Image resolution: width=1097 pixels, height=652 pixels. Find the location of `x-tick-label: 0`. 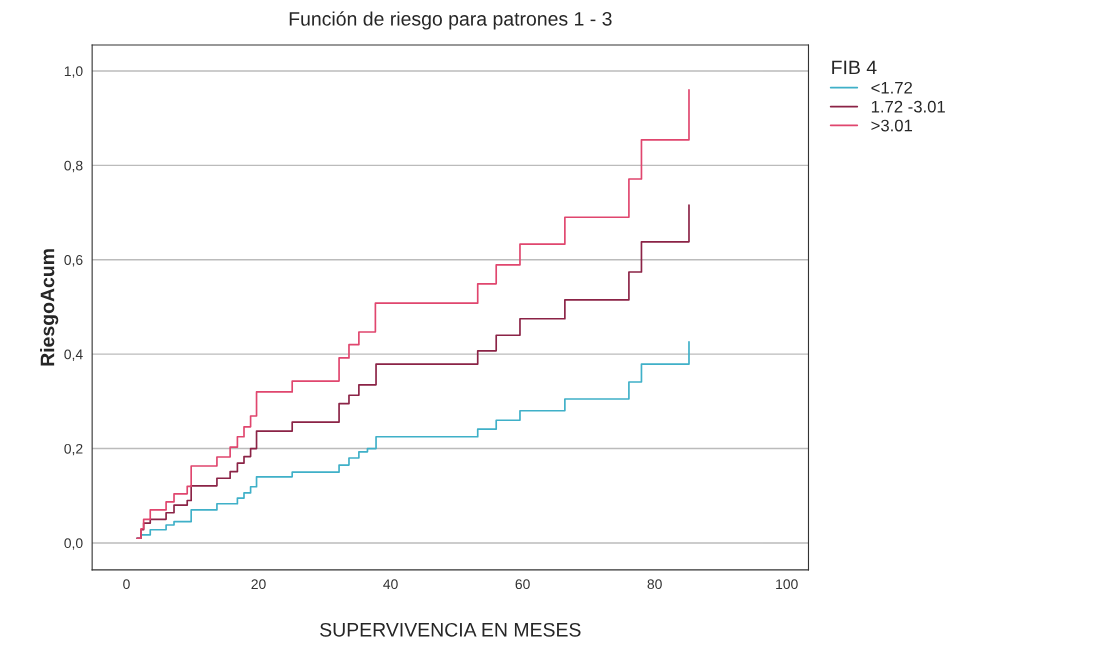

x-tick-label: 0 is located at coordinates (126, 584).